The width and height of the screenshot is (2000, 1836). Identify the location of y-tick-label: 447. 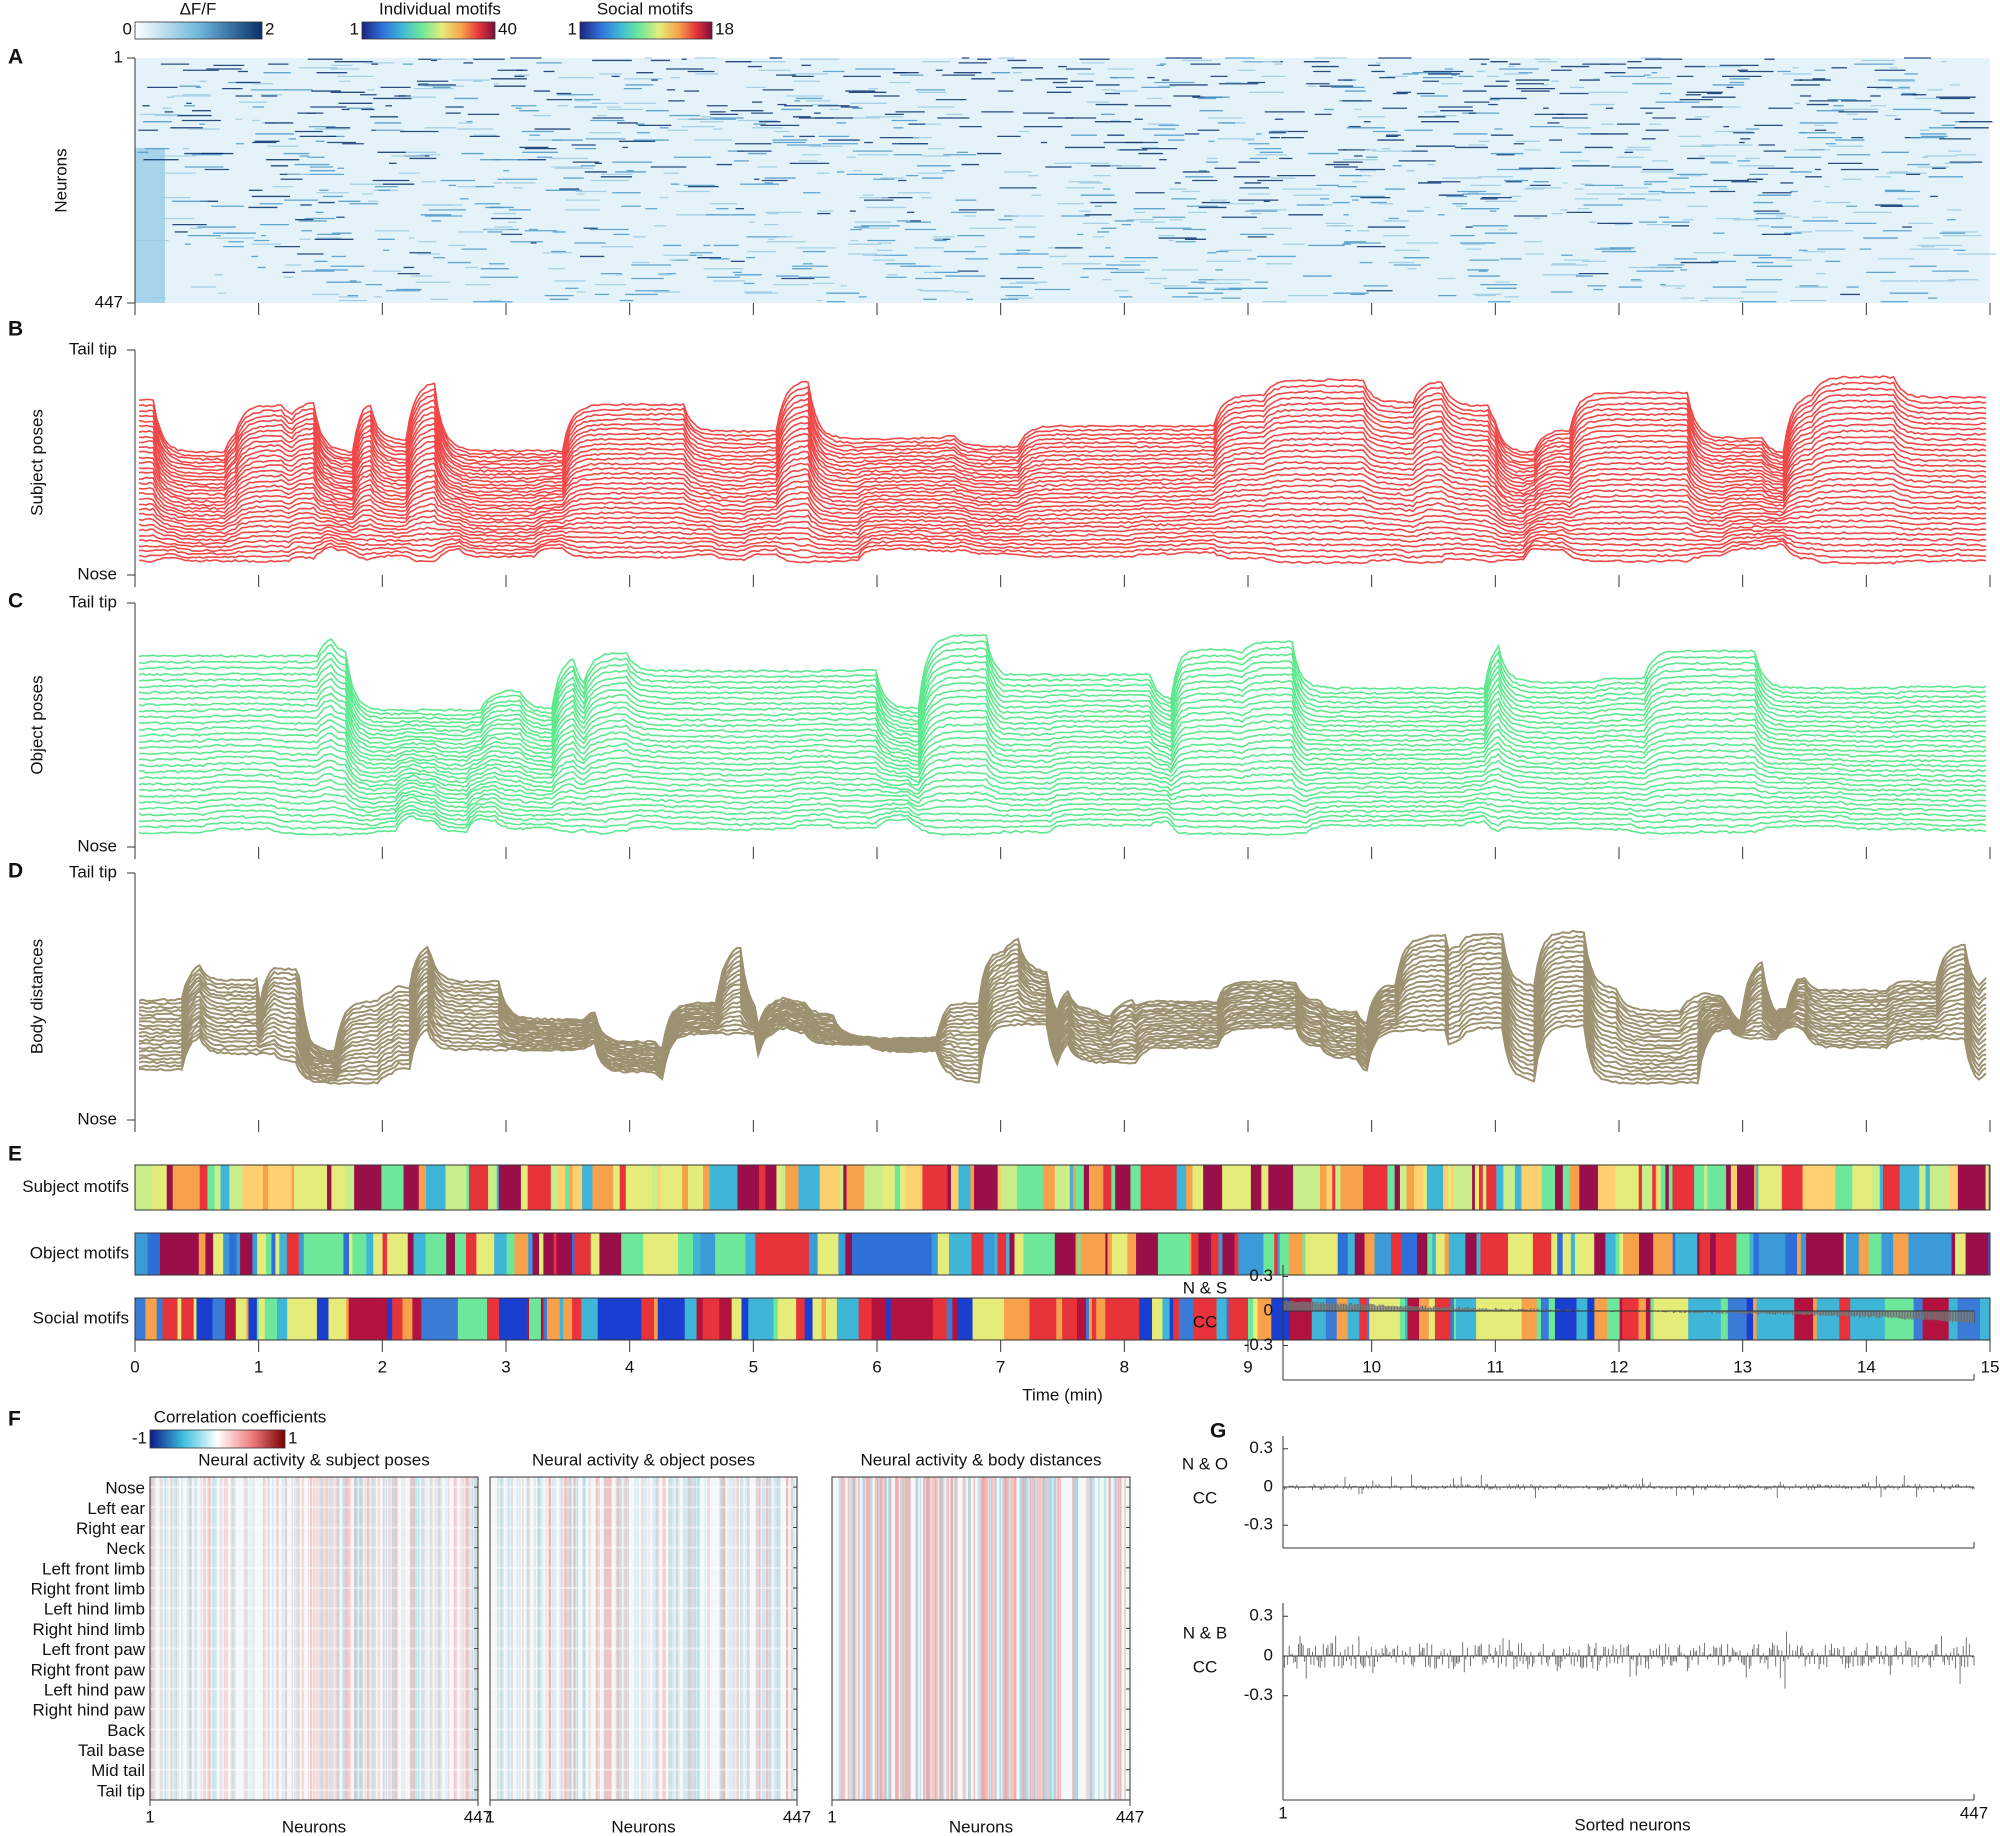
(109, 301).